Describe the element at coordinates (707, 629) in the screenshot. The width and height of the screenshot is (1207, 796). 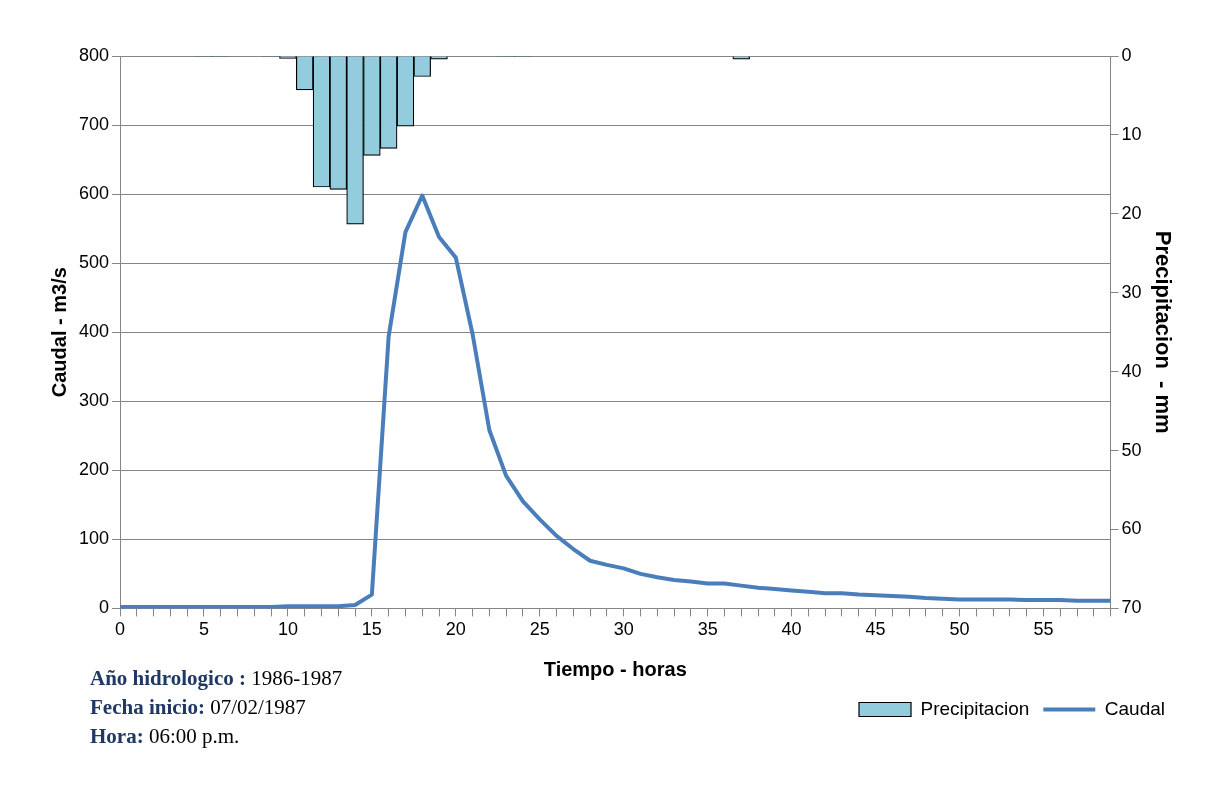
I see `x-tick-label: 35` at that location.